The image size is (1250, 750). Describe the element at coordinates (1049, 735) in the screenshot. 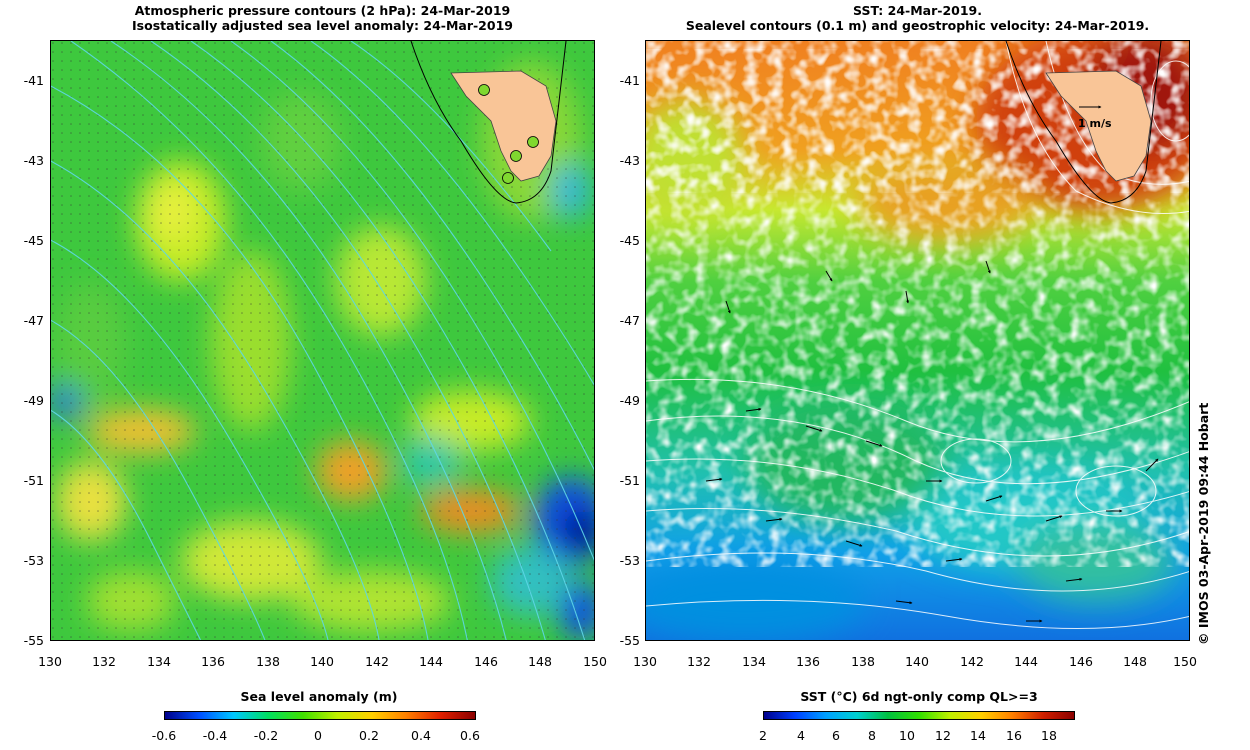

I see `colorbar-tick-right: 18` at that location.